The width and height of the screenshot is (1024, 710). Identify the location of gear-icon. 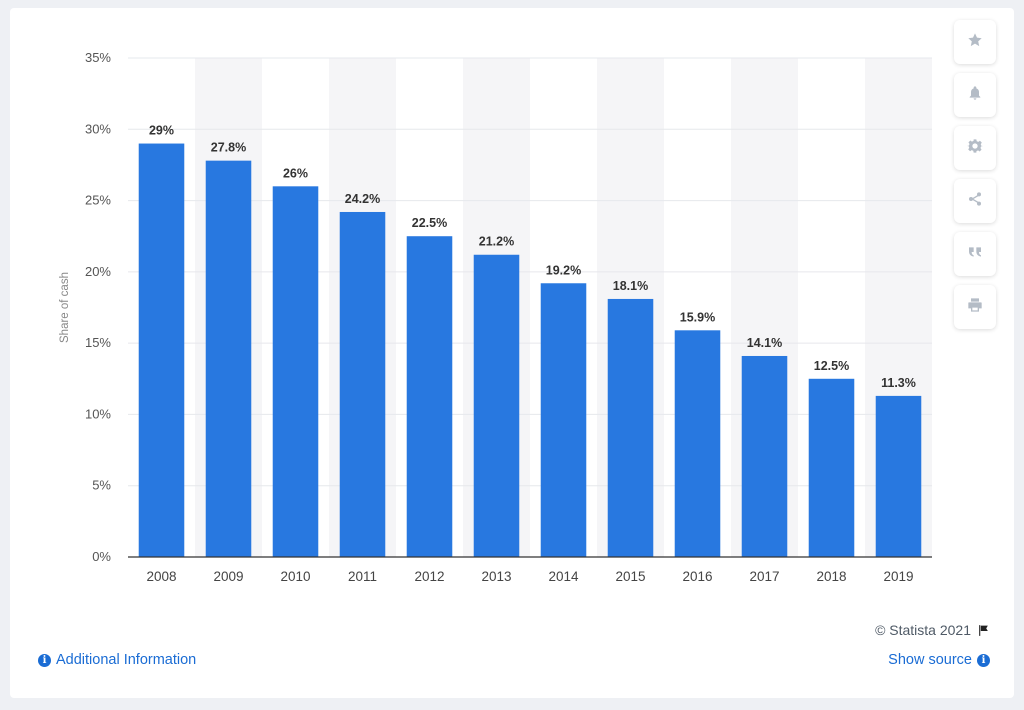
(975, 148).